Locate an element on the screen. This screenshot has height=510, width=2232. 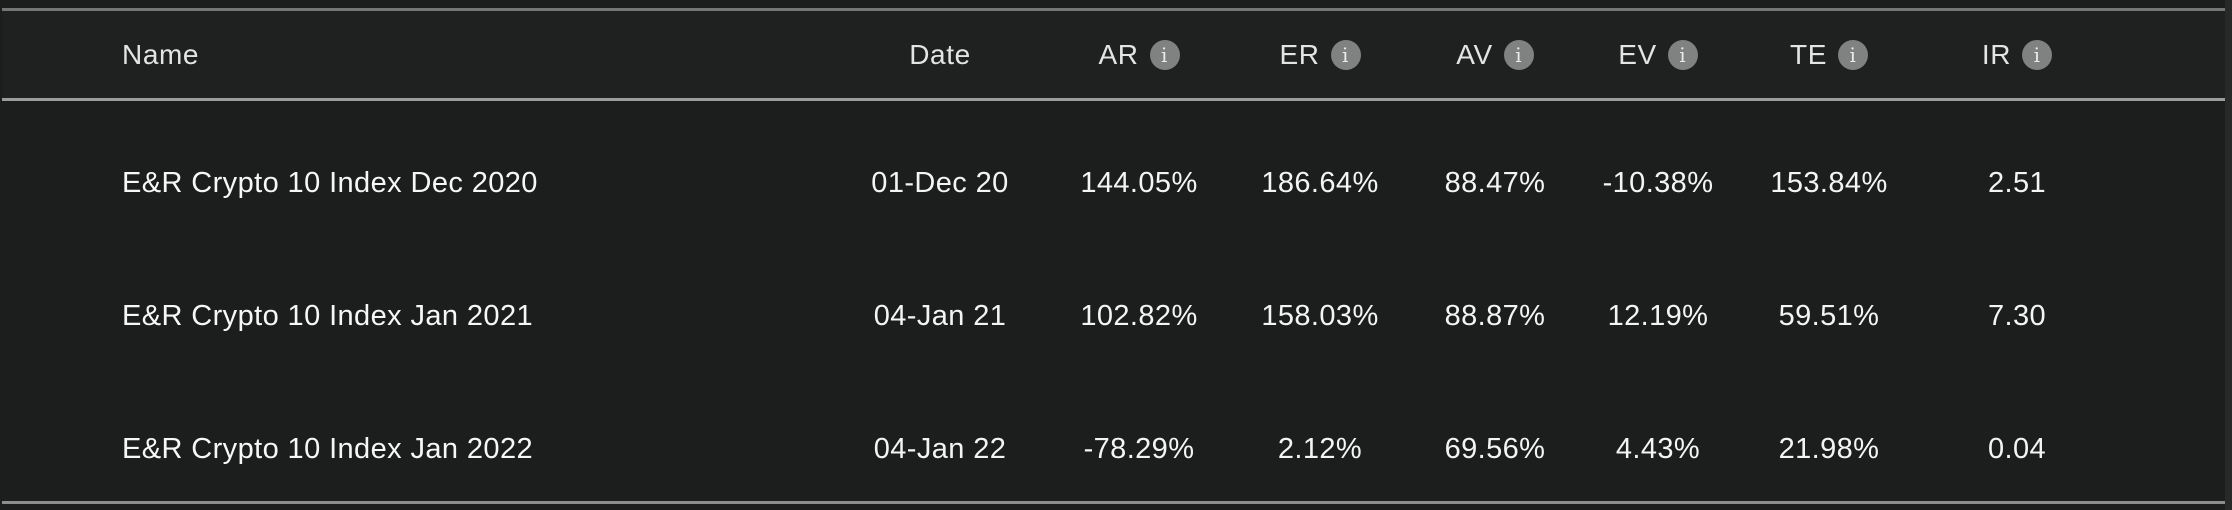
cell-ar: 144.05% is located at coordinates (1139, 183).